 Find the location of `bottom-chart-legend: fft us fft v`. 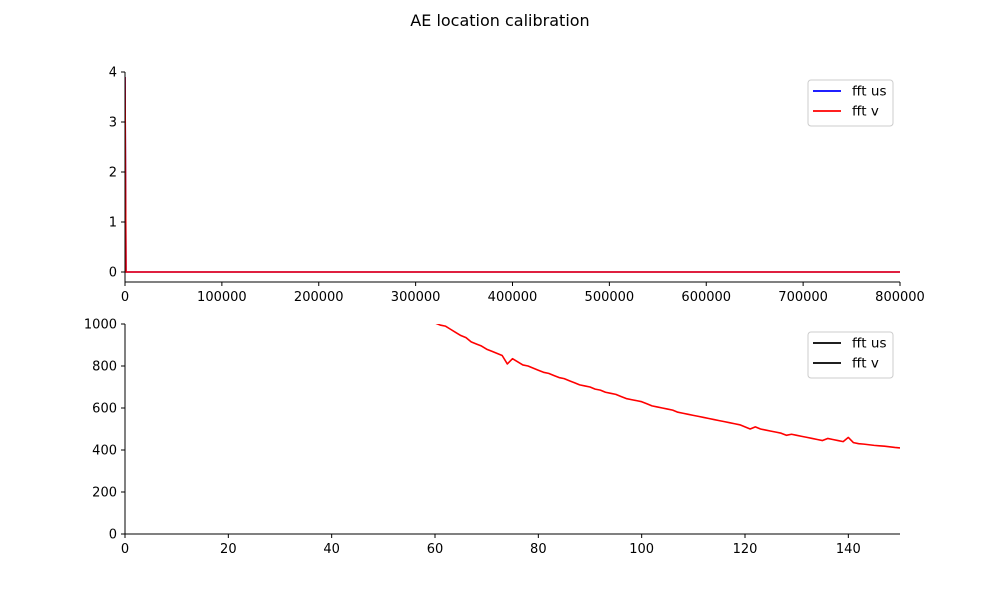

bottom-chart-legend: fft us fft v is located at coordinates (850, 355).